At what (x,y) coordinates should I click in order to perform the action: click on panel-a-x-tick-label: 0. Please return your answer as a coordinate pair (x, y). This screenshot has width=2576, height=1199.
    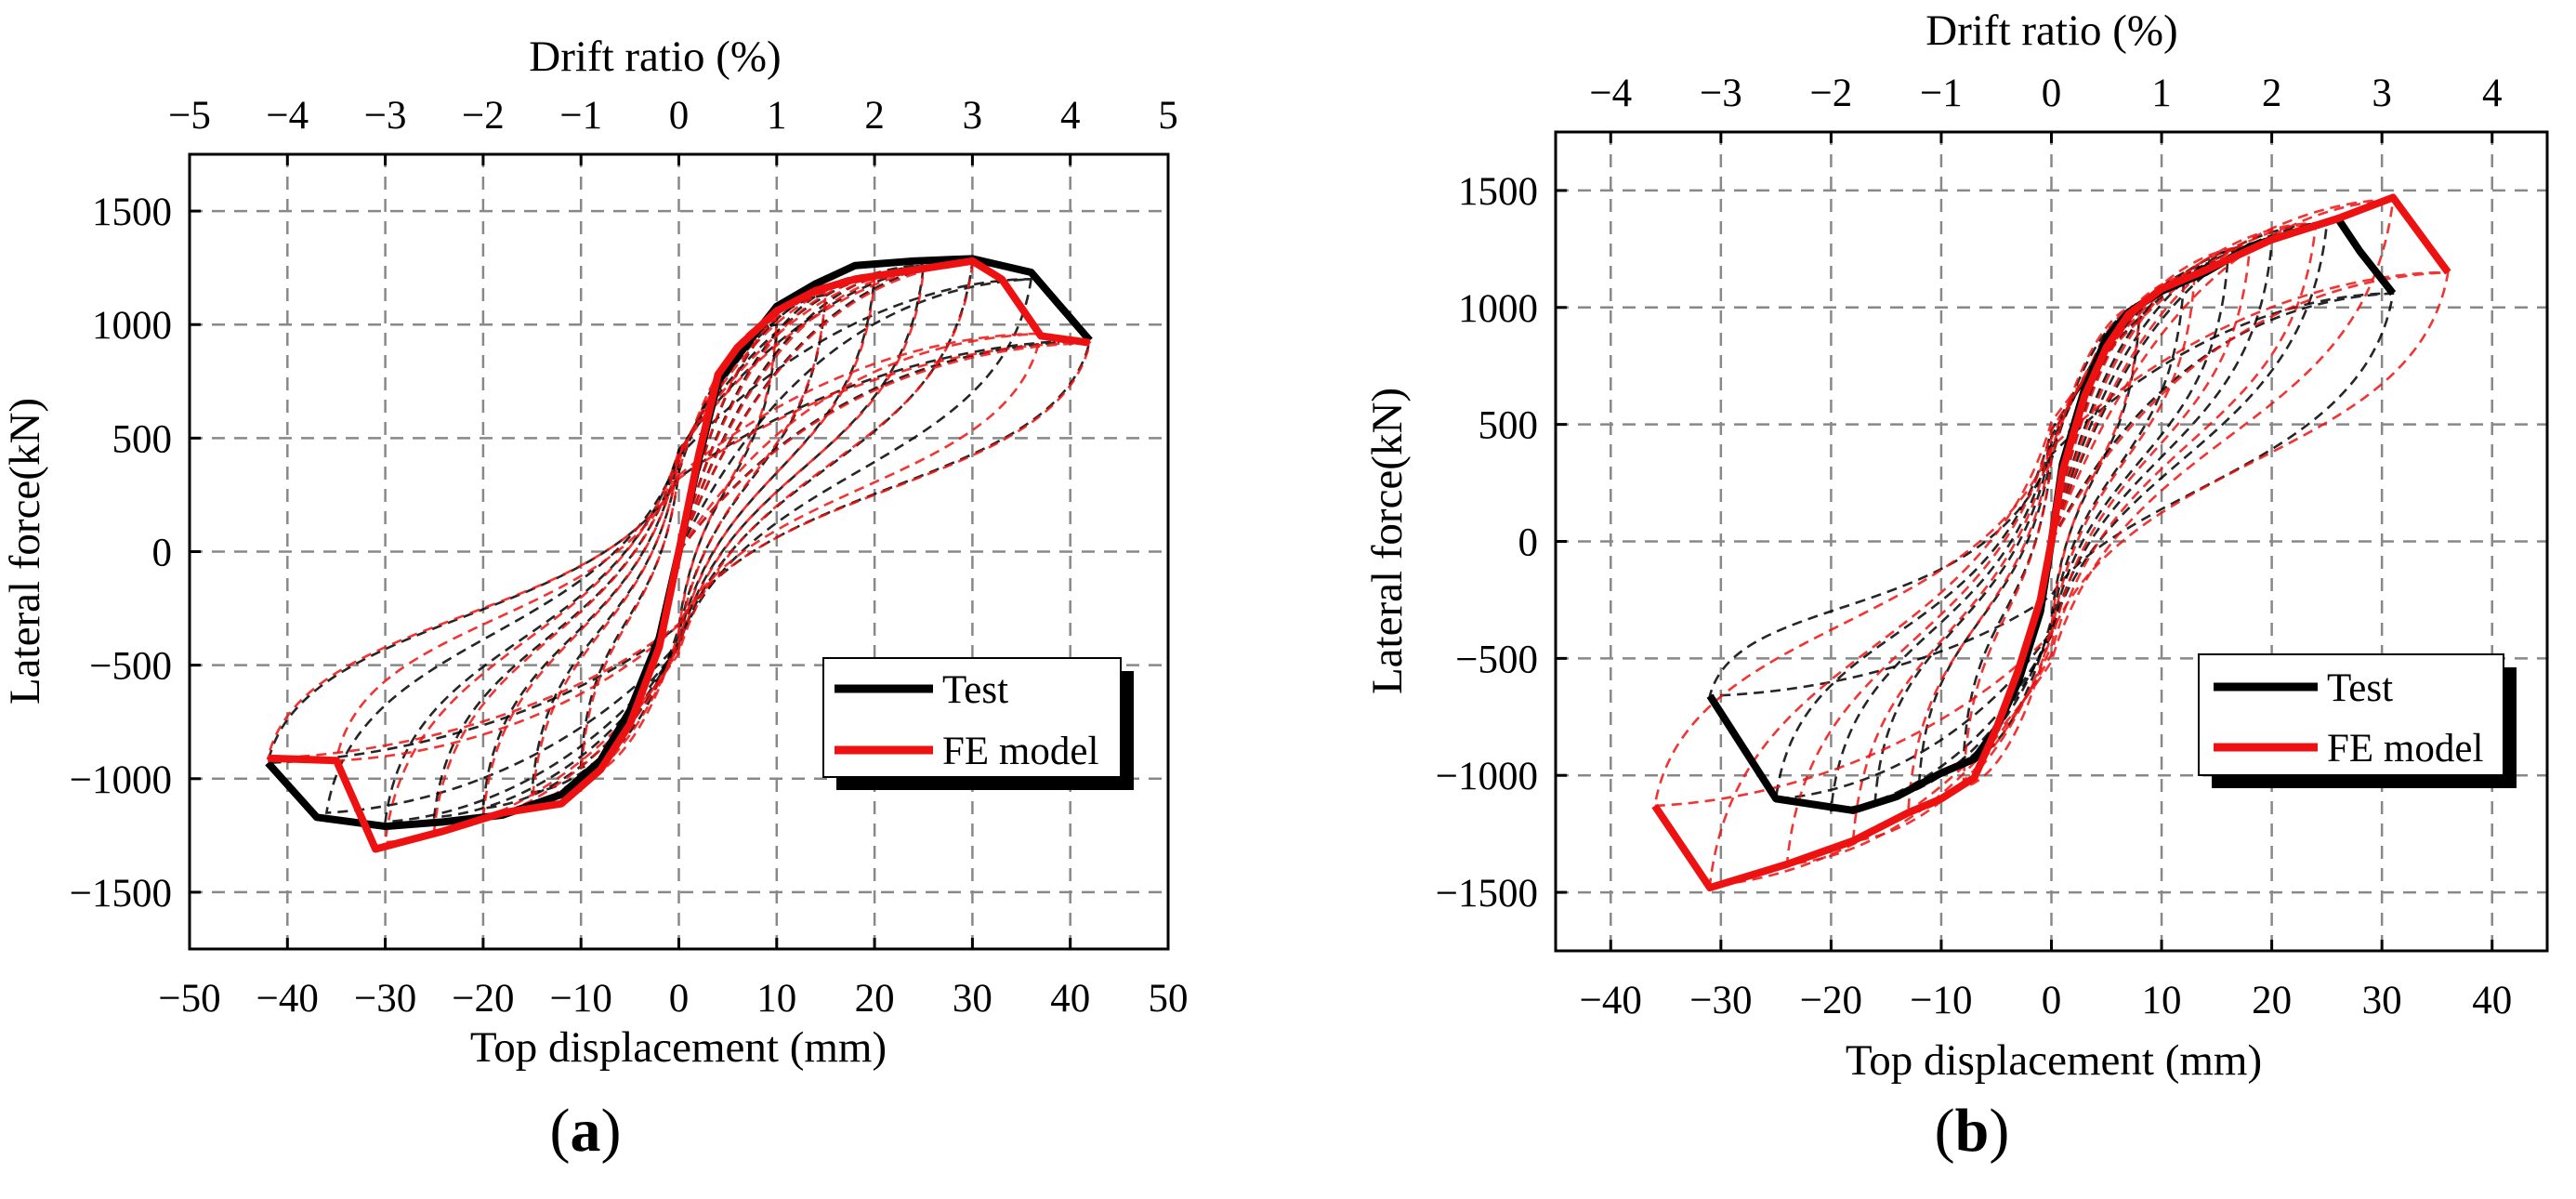
    Looking at the image, I should click on (679, 999).